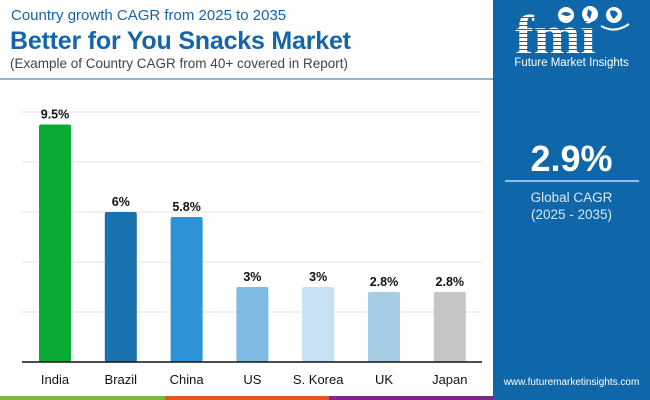  I want to click on global-cagr-period: (2025 - 2035), so click(571, 214).